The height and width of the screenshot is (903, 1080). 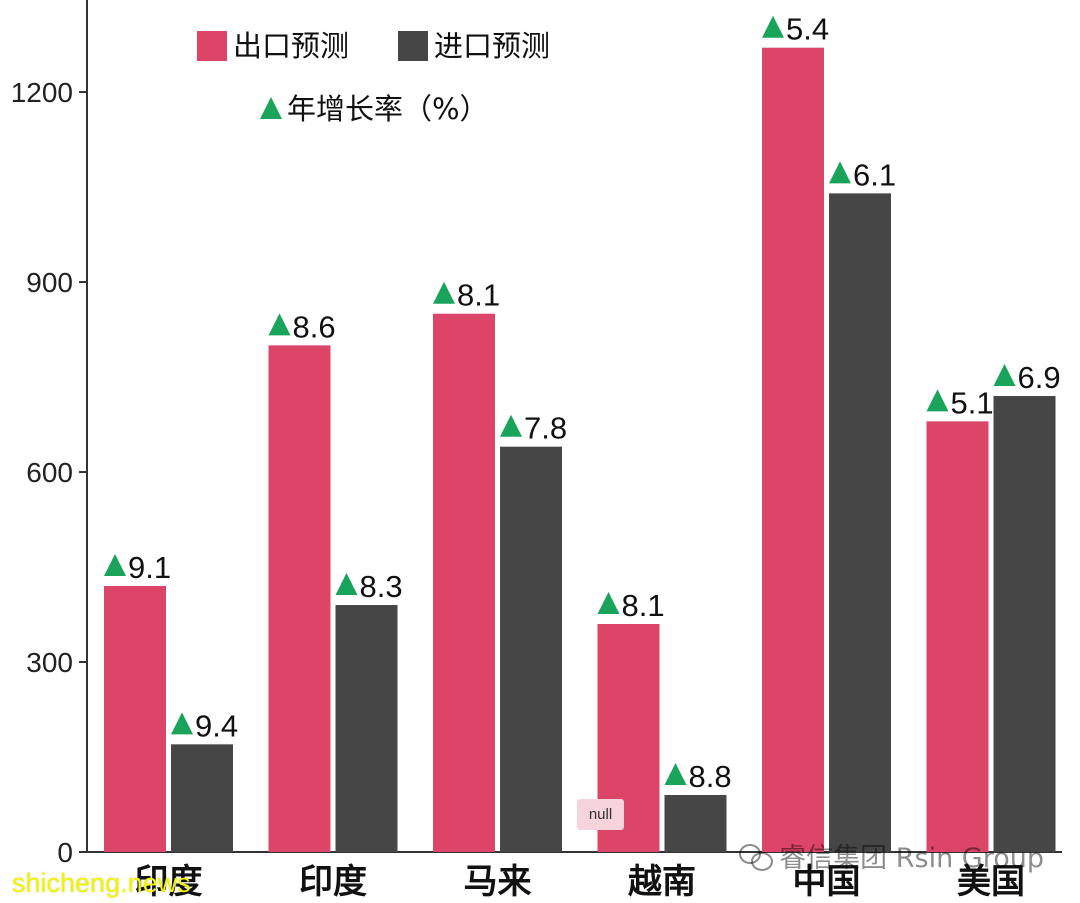 What do you see at coordinates (874, 174) in the screenshot?
I see `growth-rate-label: 6.1` at bounding box center [874, 174].